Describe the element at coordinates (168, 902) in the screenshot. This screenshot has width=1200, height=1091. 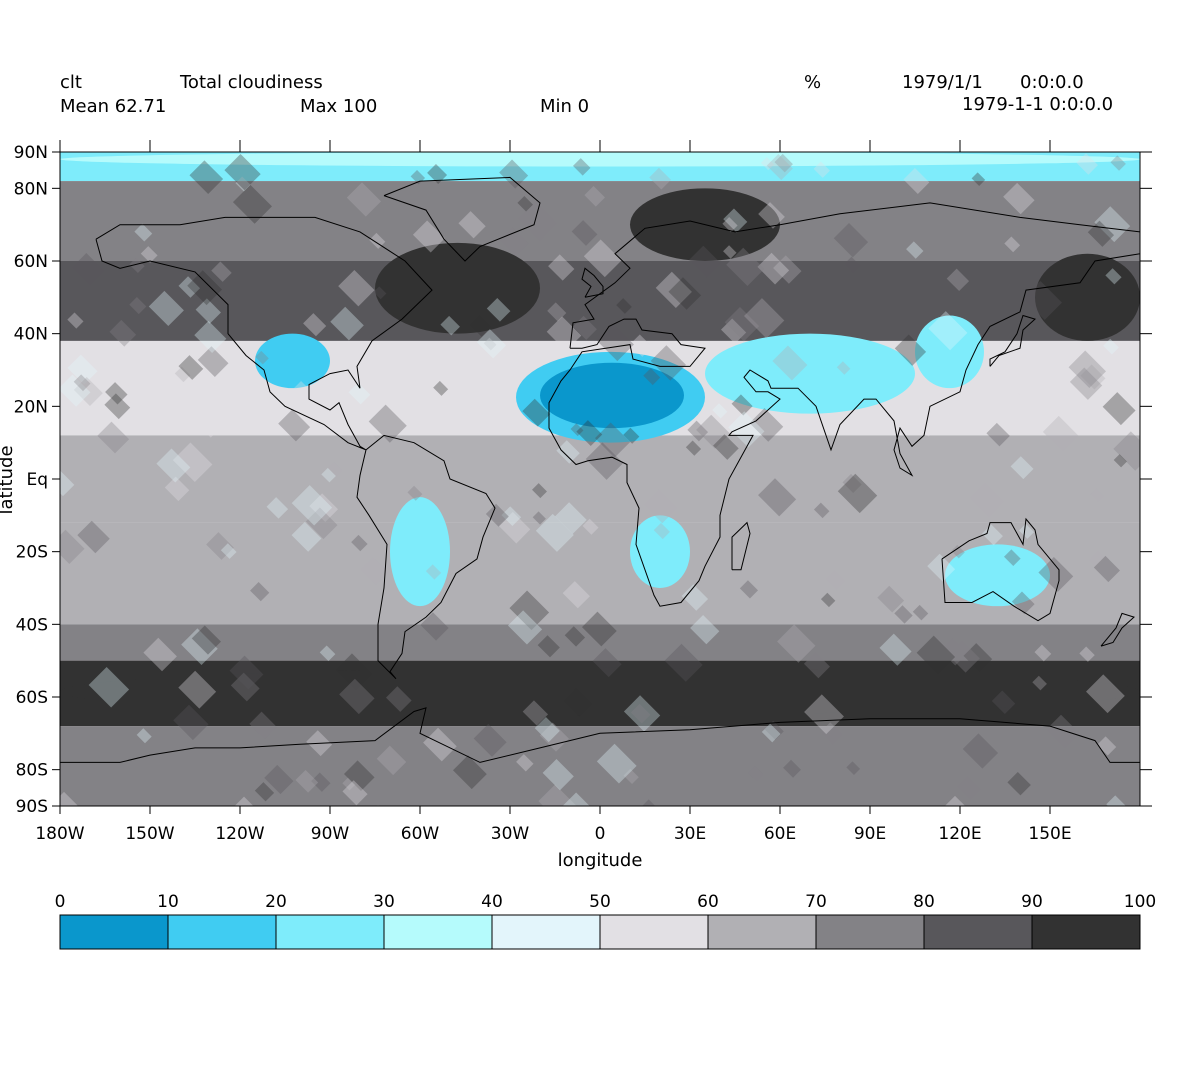
I see `colorbar-label: 10` at that location.